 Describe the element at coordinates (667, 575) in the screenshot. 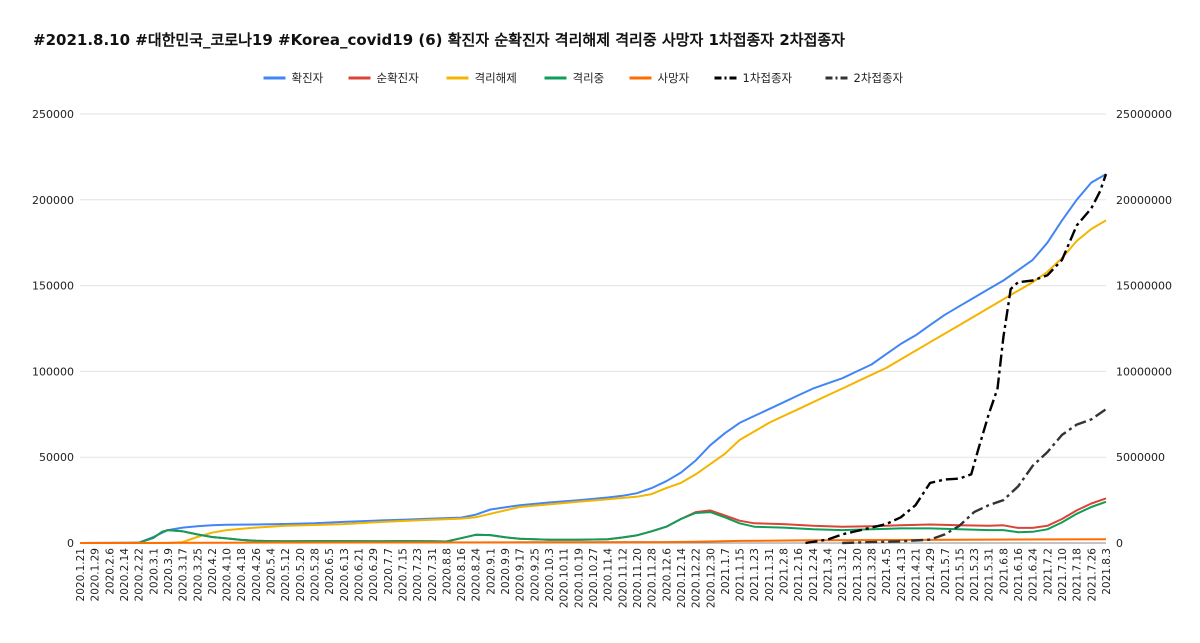

I see `x-tick-label: 2020.12.6` at that location.